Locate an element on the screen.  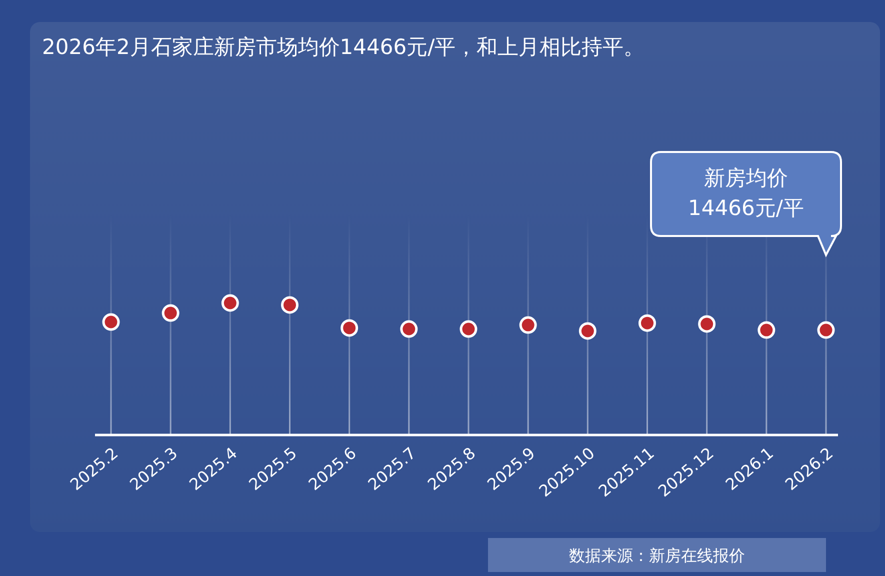
text: 新房均价 14466元/平 is located at coordinates (746, 193).